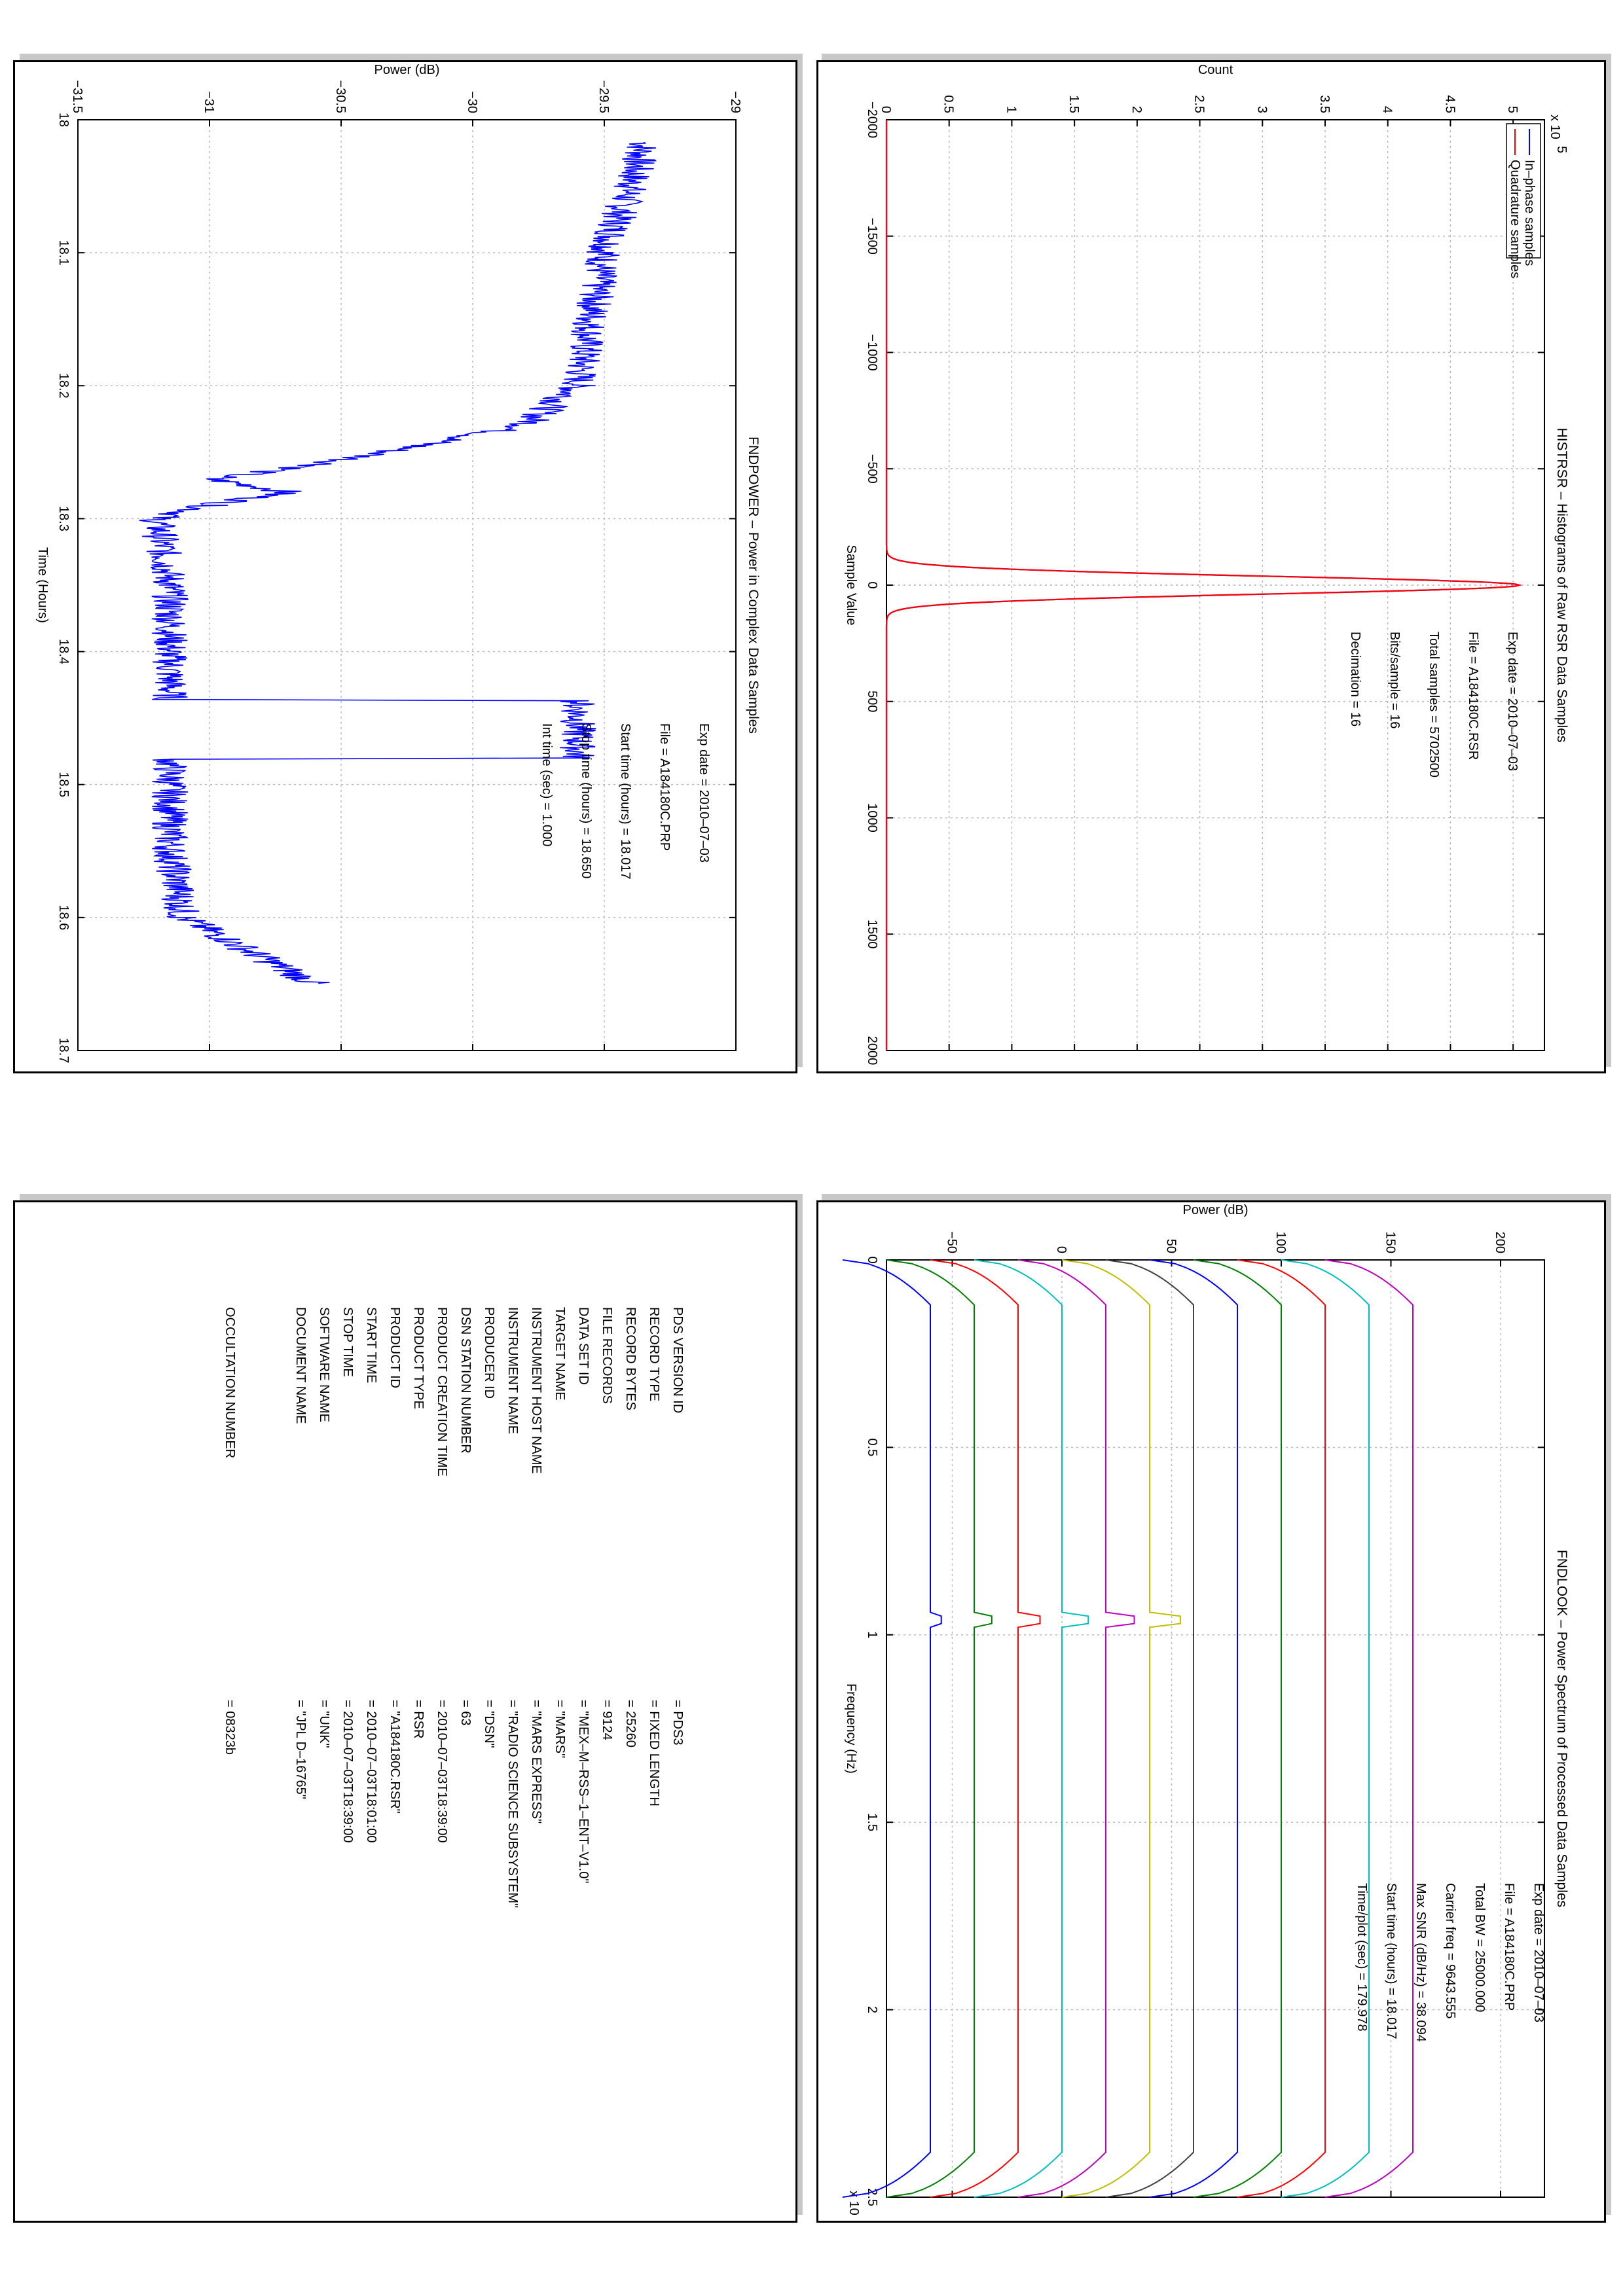 The height and width of the screenshot is (2296, 1623). I want to click on x-tick-label: 18.2, so click(63, 386).